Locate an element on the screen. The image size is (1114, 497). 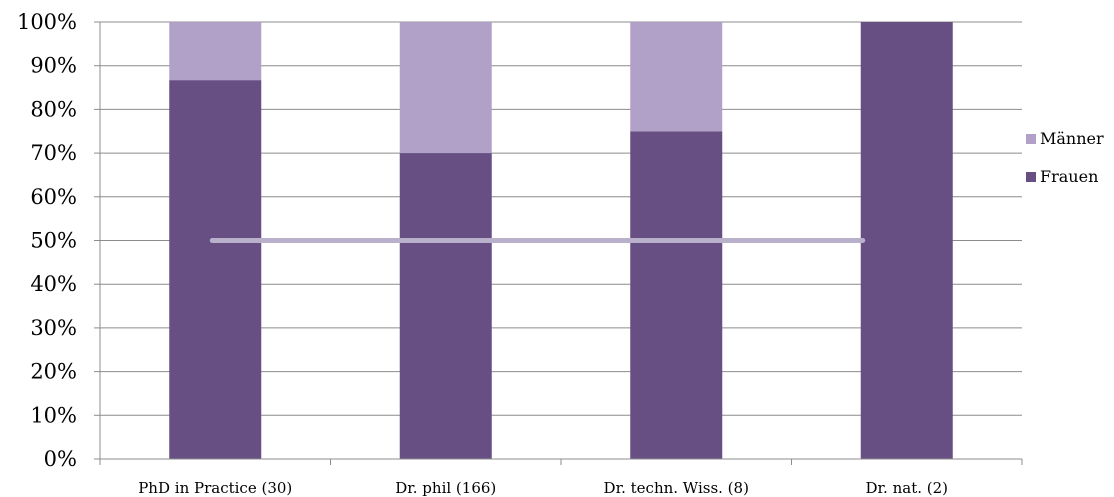
x-category-label: Dr. techn. Wiss. (8) is located at coordinates (676, 488).